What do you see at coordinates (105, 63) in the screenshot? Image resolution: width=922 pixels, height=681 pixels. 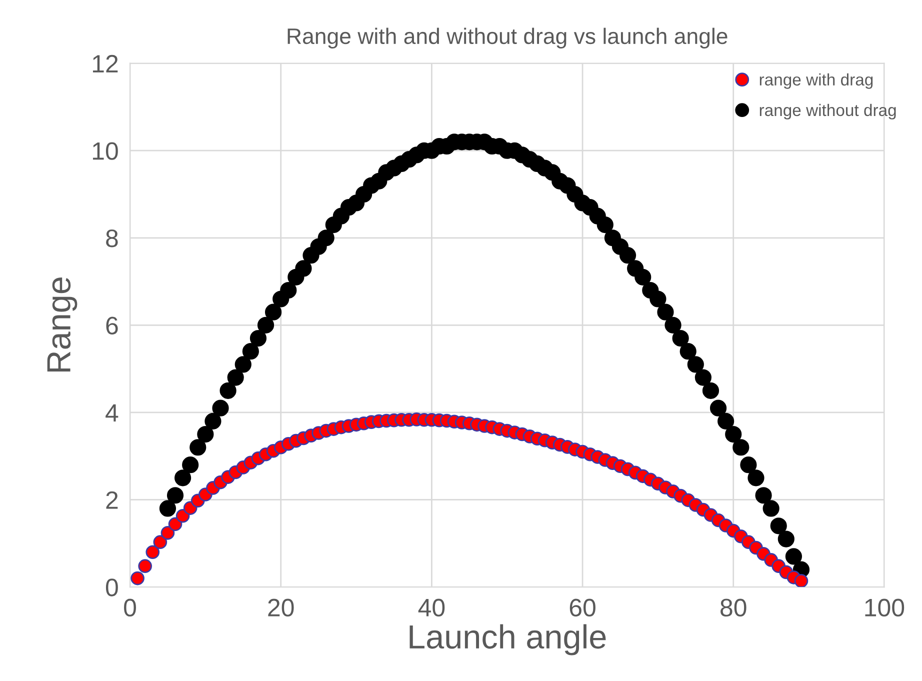 I see `y-tick-label: 12` at bounding box center [105, 63].